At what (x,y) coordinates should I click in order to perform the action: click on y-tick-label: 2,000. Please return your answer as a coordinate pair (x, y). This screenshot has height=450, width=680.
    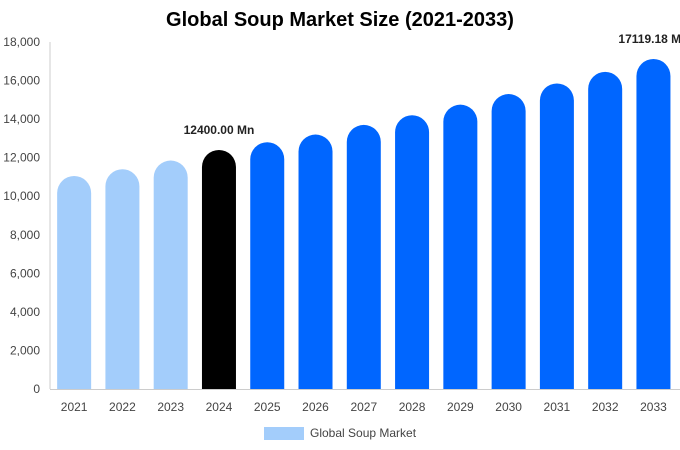
    Looking at the image, I should click on (25, 350).